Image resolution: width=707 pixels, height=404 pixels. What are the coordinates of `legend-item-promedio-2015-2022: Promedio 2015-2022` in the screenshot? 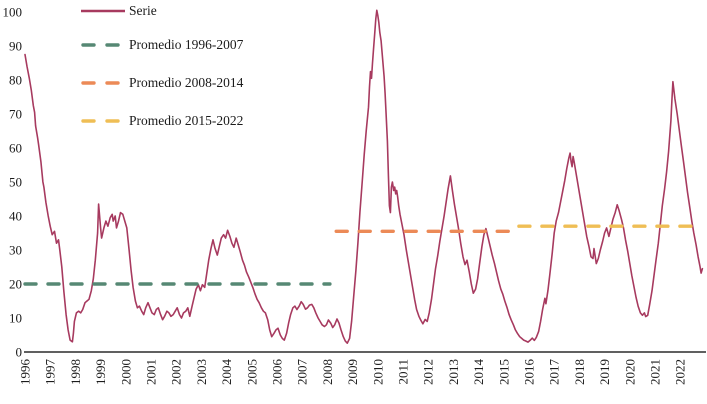 It's located at (161, 121).